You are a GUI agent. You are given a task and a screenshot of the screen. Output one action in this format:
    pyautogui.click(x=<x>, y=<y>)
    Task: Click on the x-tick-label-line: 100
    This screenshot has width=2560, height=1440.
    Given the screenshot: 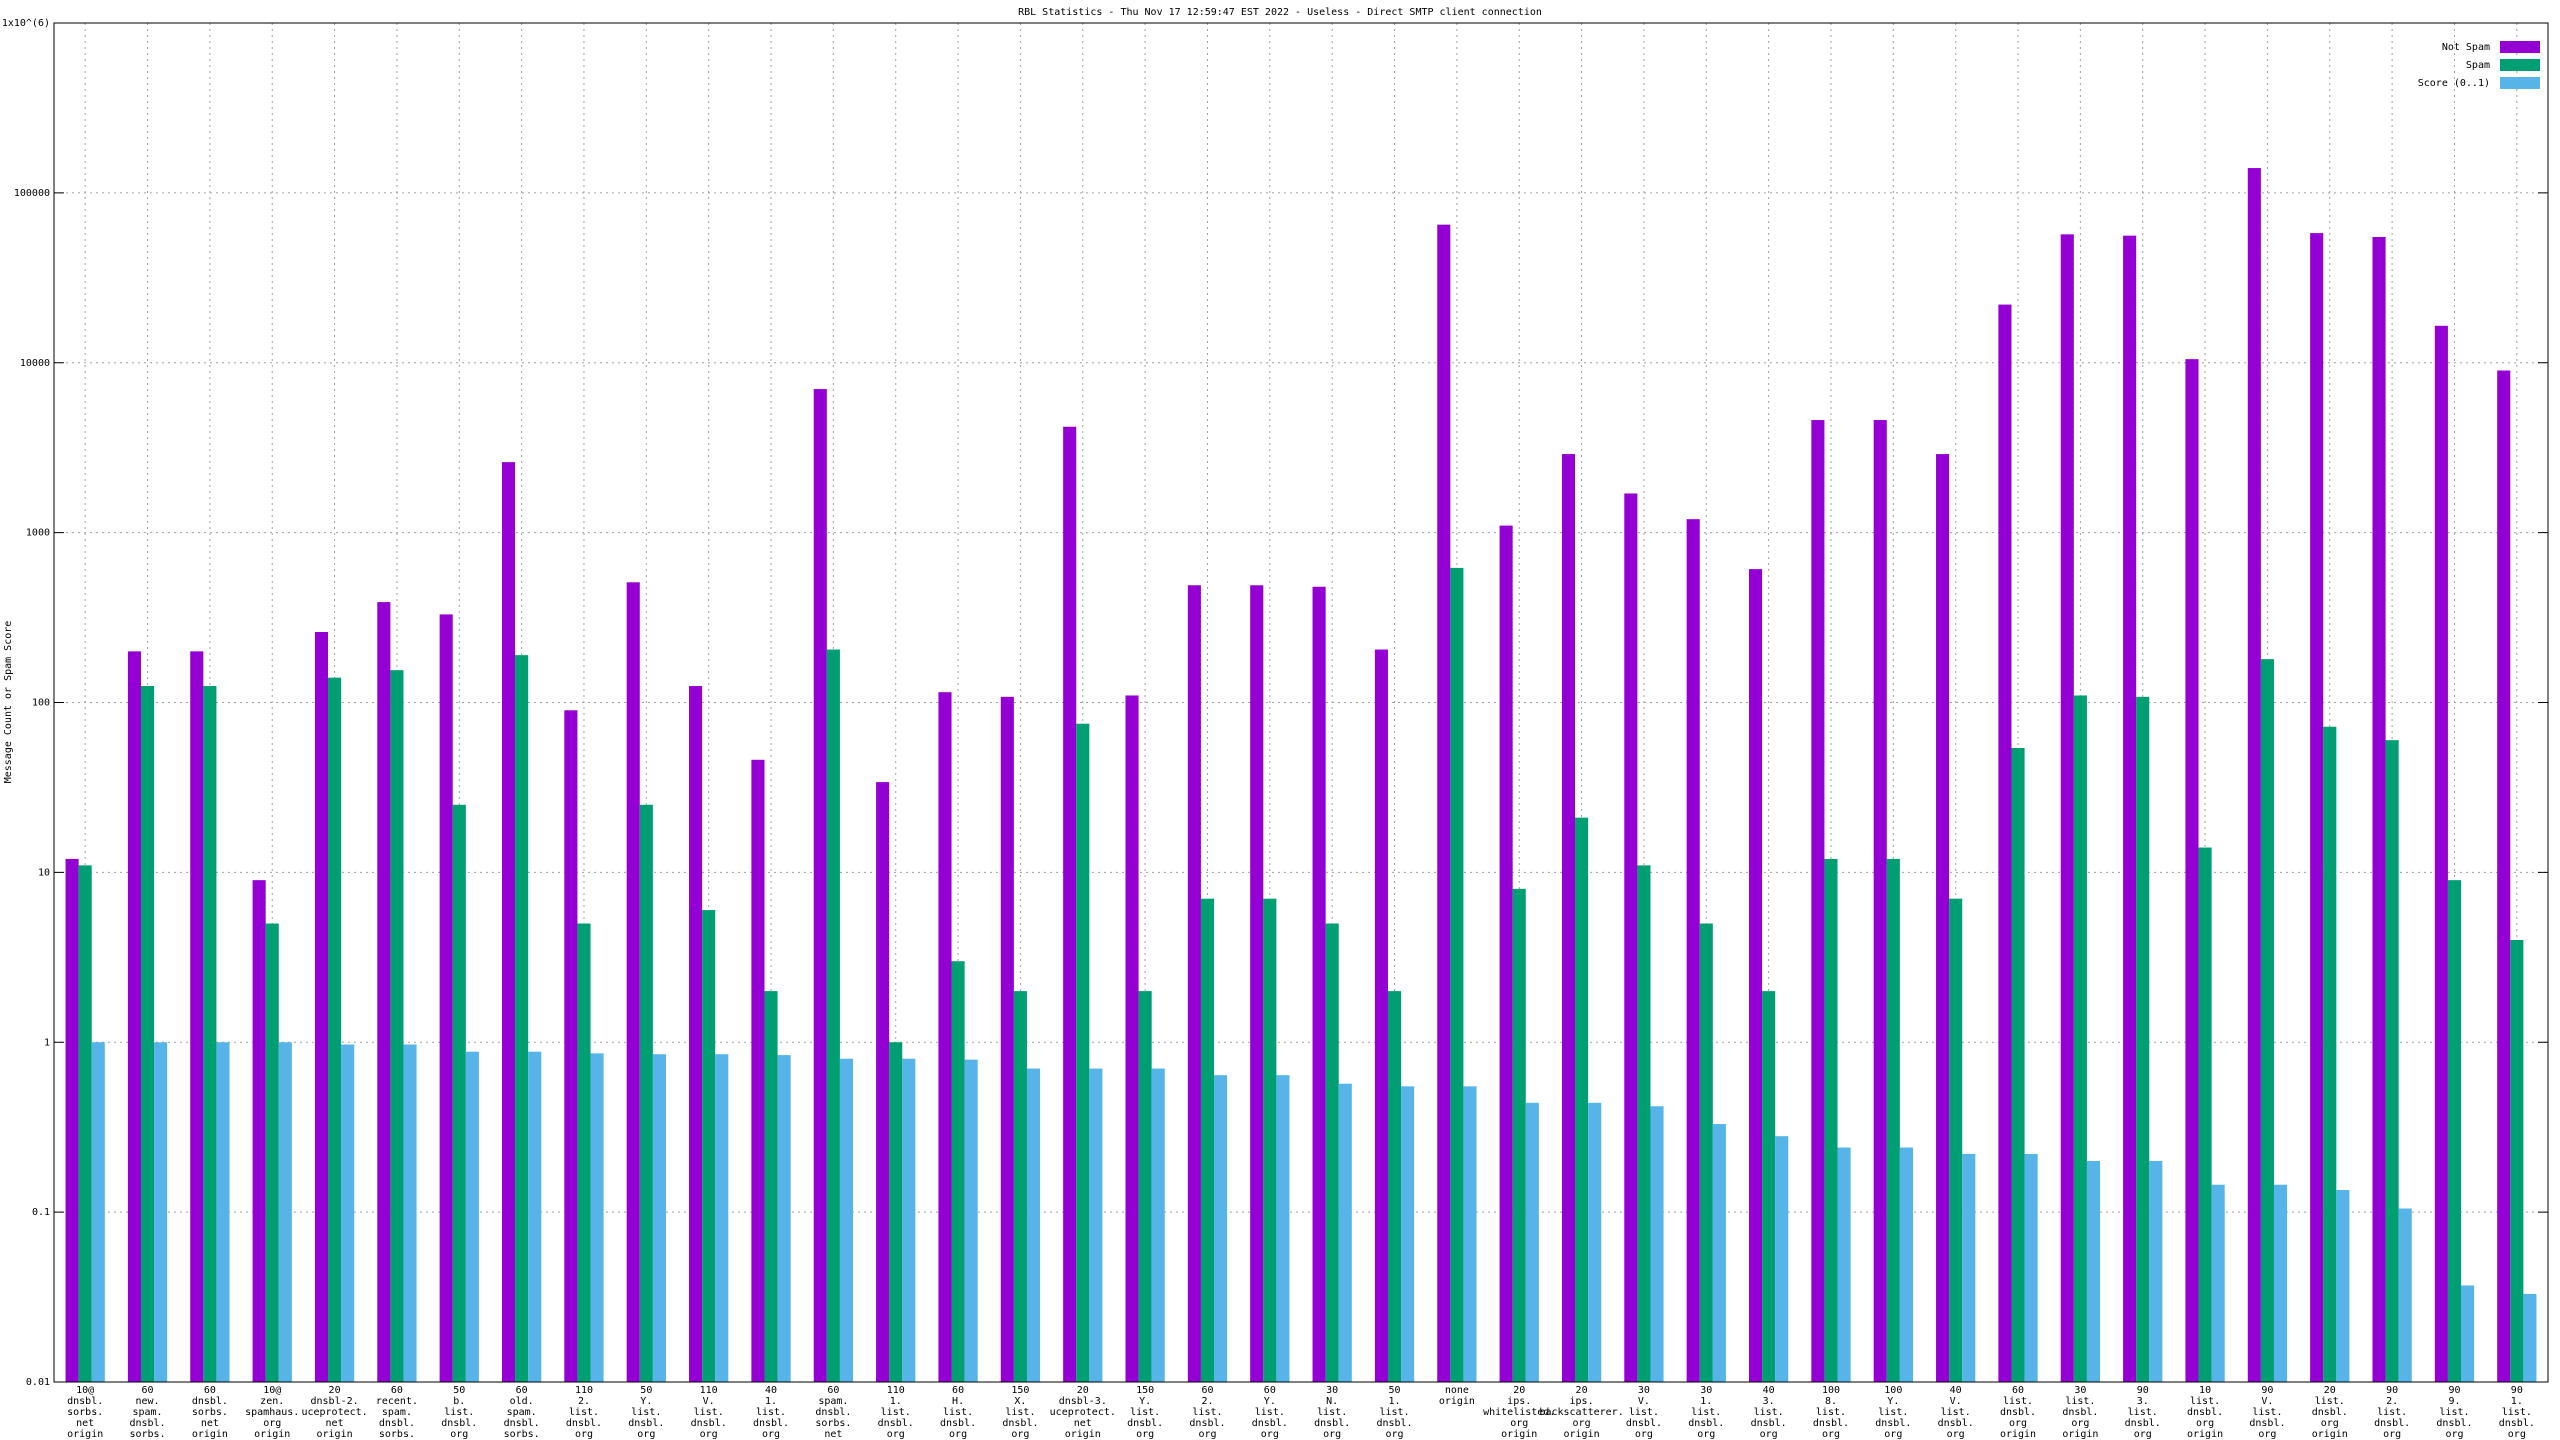 What is the action you would take?
    pyautogui.click(x=1893, y=1390)
    